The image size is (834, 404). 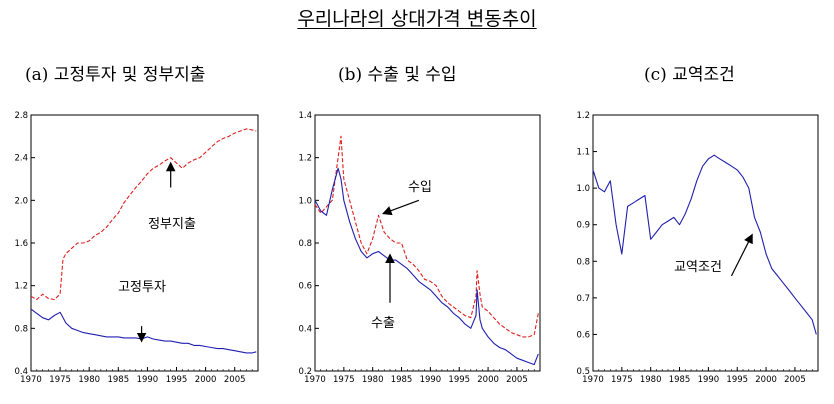 I want to click on y-tick-label: 0.2, so click(x=305, y=372).